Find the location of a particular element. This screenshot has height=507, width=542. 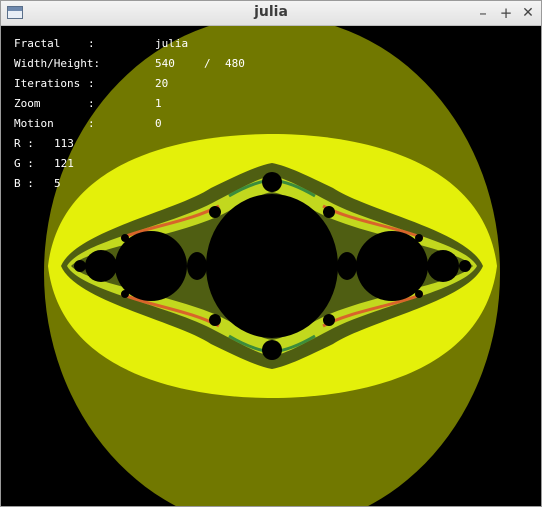

close-button: ✕ is located at coordinates (528, 13).